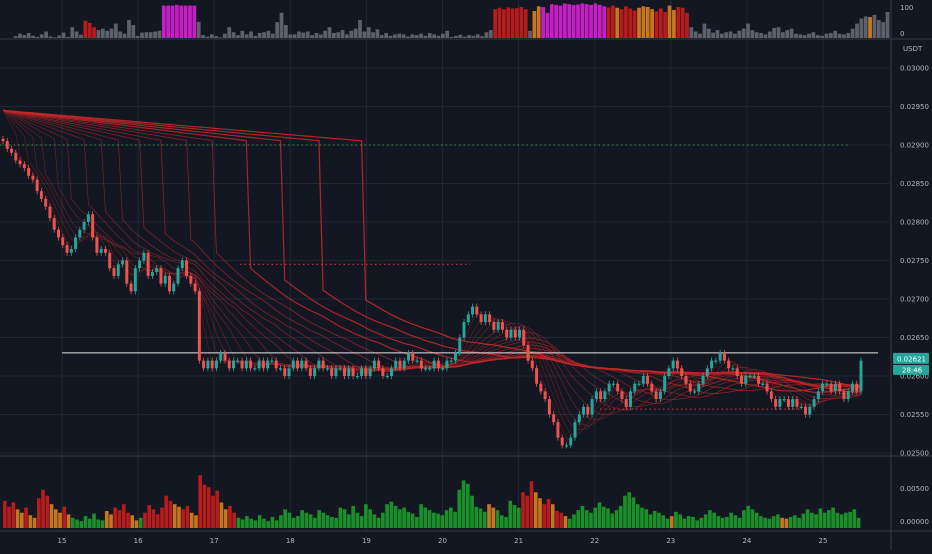 The width and height of the screenshot is (932, 554). Describe the element at coordinates (911, 369) in the screenshot. I see `countdown-tag` at that location.